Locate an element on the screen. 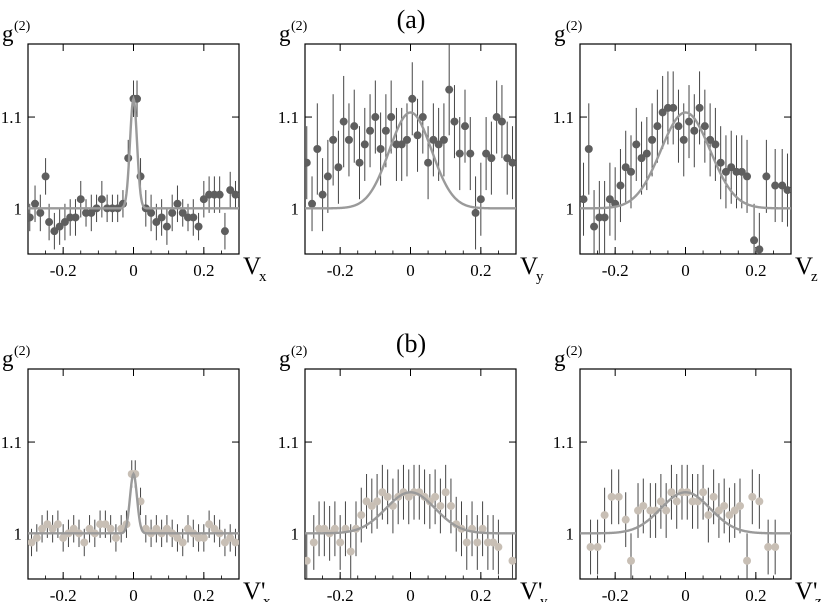  x-axis-label-sub: x is located at coordinates (263, 277).